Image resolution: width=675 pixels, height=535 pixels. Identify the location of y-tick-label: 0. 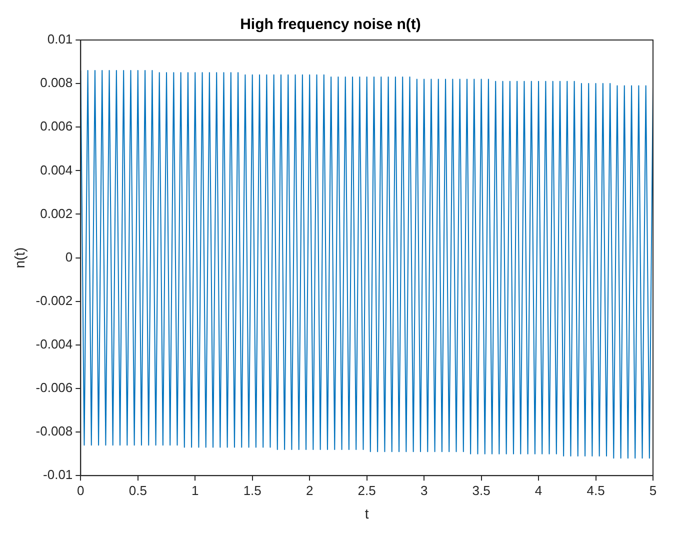
(69, 256).